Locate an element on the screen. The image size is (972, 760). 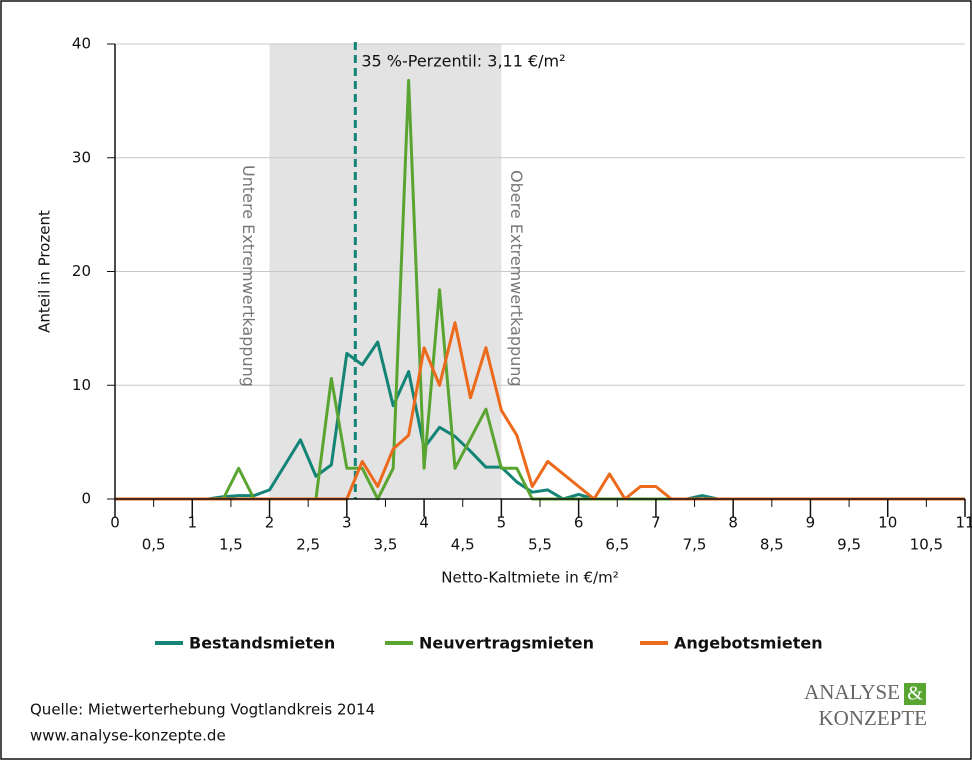
x-axis-label: Netto-Kaltmiete in €/m² is located at coordinates (529, 578).